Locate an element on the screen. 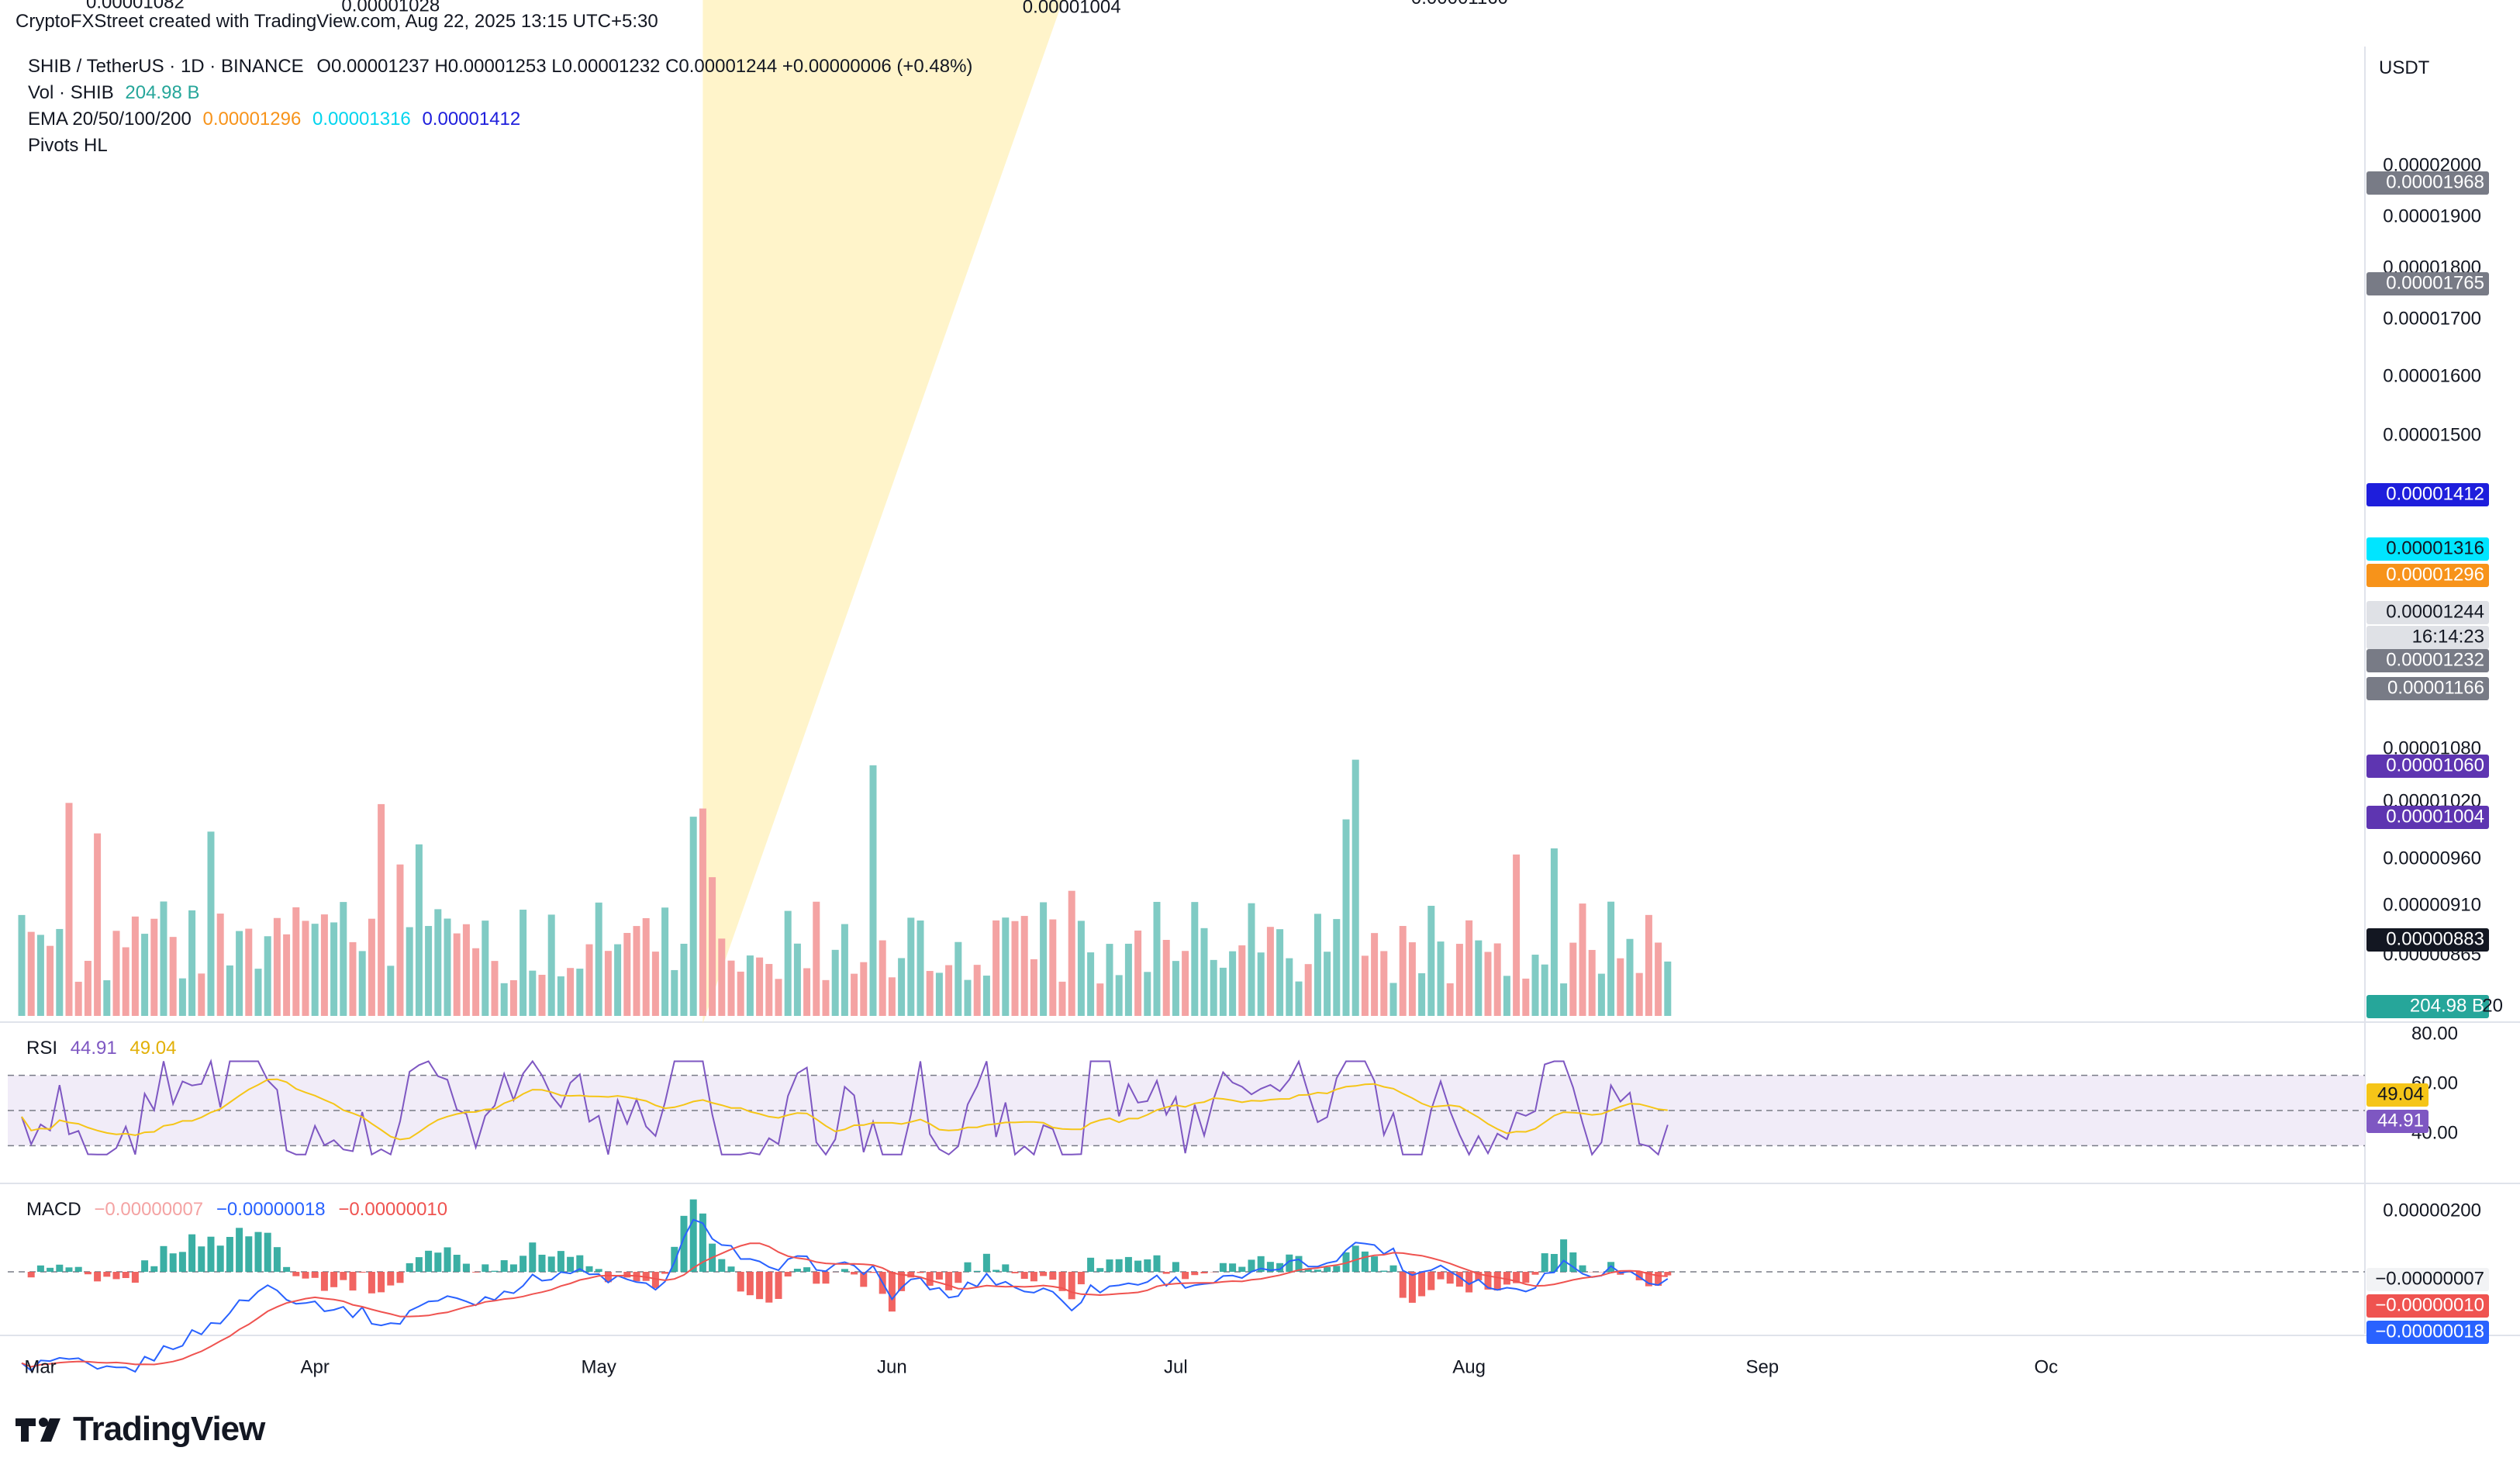 The image size is (2520, 1475). x-axis-month-label: Aug is located at coordinates (1469, 1366).